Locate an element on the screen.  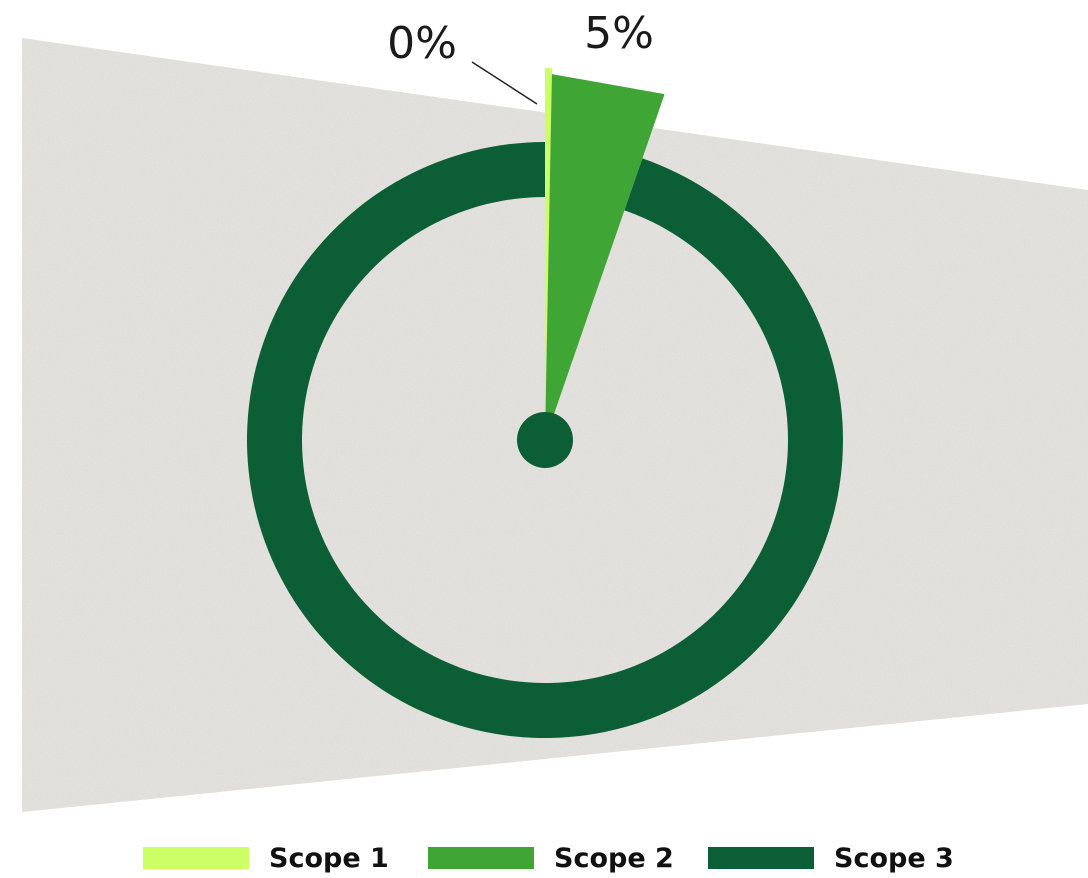
legend-item-scope-2: Scope 2 is located at coordinates (551, 858).